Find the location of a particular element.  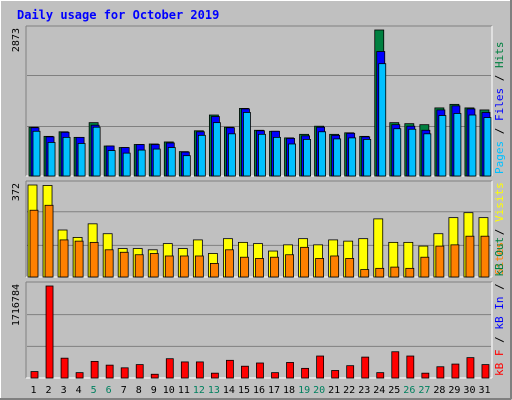

day-label: 13 is located at coordinates (214, 390).